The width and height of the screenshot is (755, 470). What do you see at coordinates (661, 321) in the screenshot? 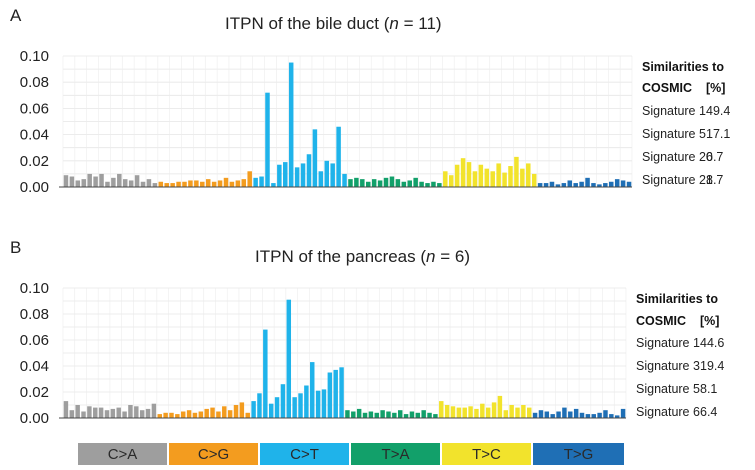
I see `panel-b-sim-heading2: COSMIC` at bounding box center [661, 321].